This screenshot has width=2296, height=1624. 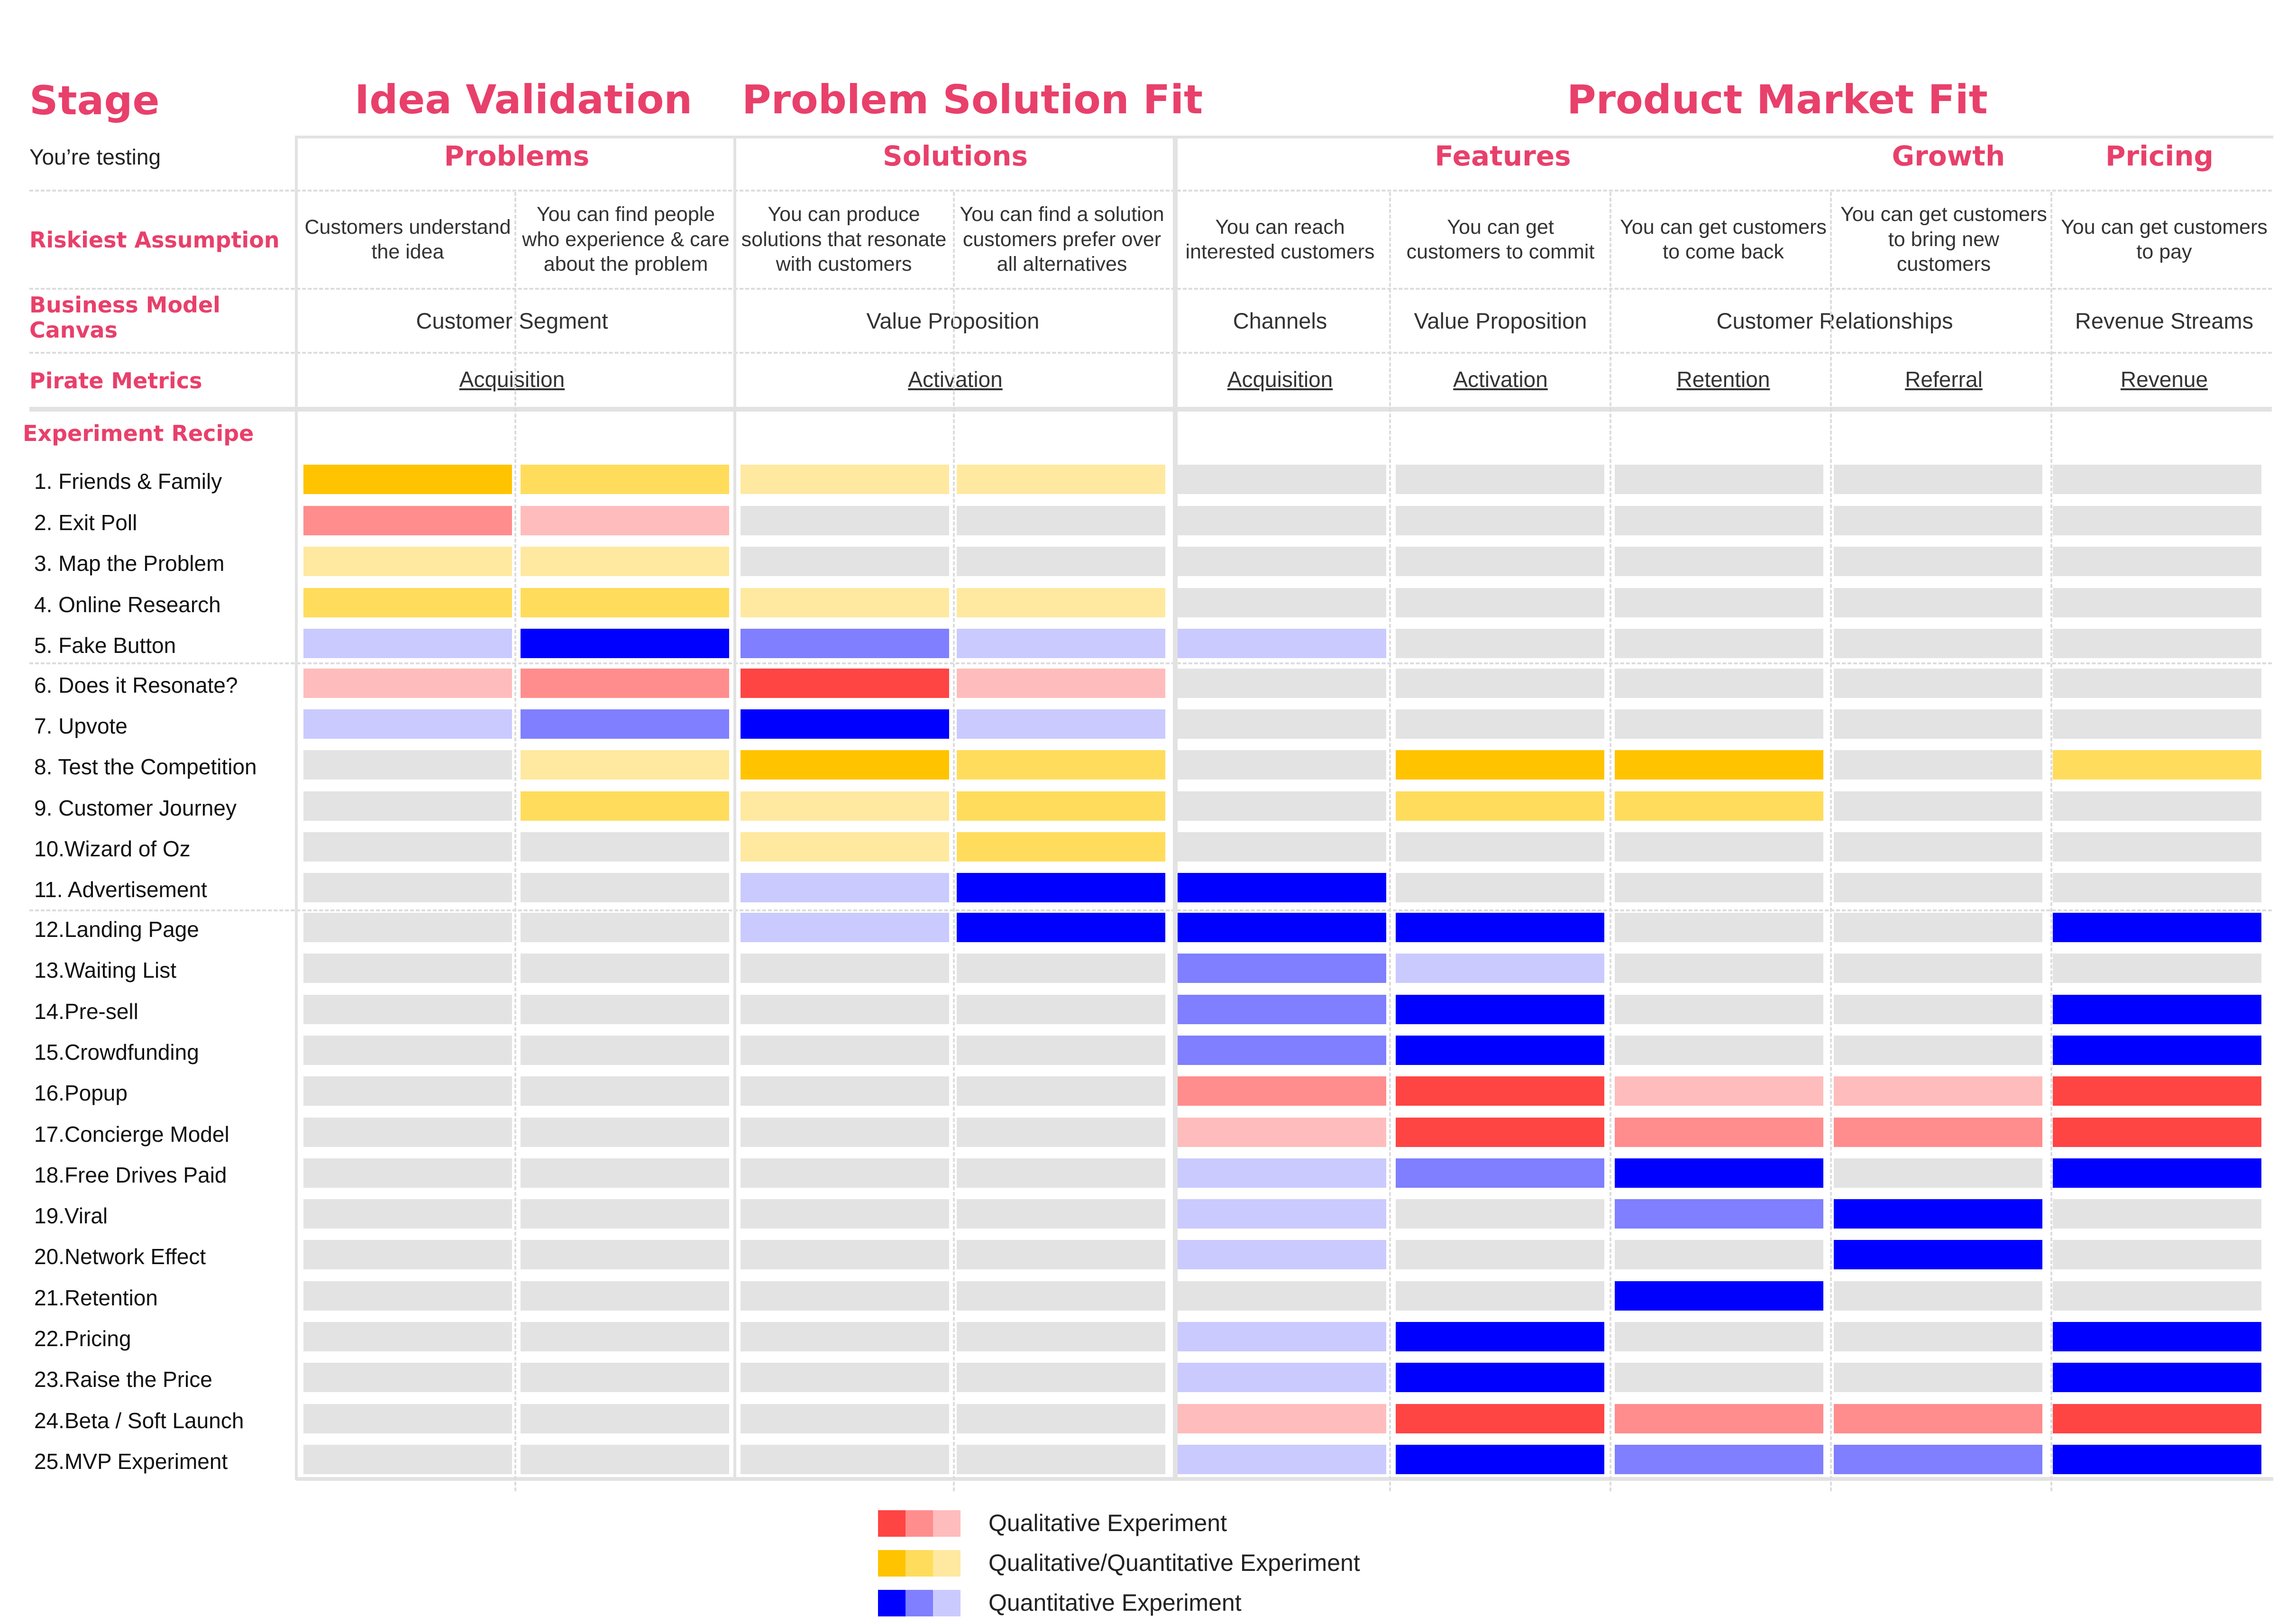 I want to click on experiment-label: 1. Friends & Family, so click(x=128, y=481).